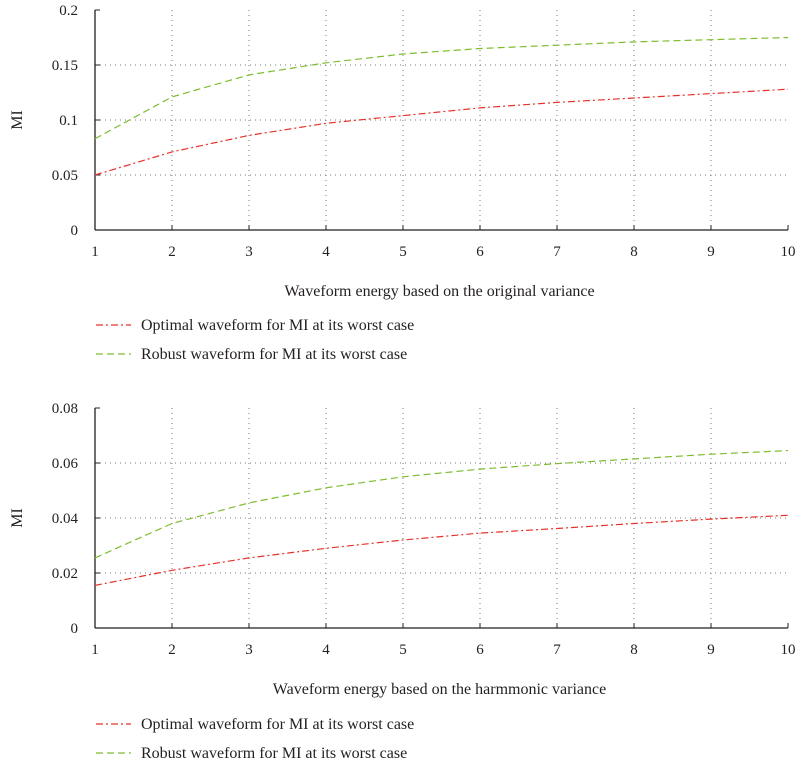 The height and width of the screenshot is (773, 801). Describe the element at coordinates (65, 574) in the screenshot. I see `y-tick-label: 0.02` at that location.